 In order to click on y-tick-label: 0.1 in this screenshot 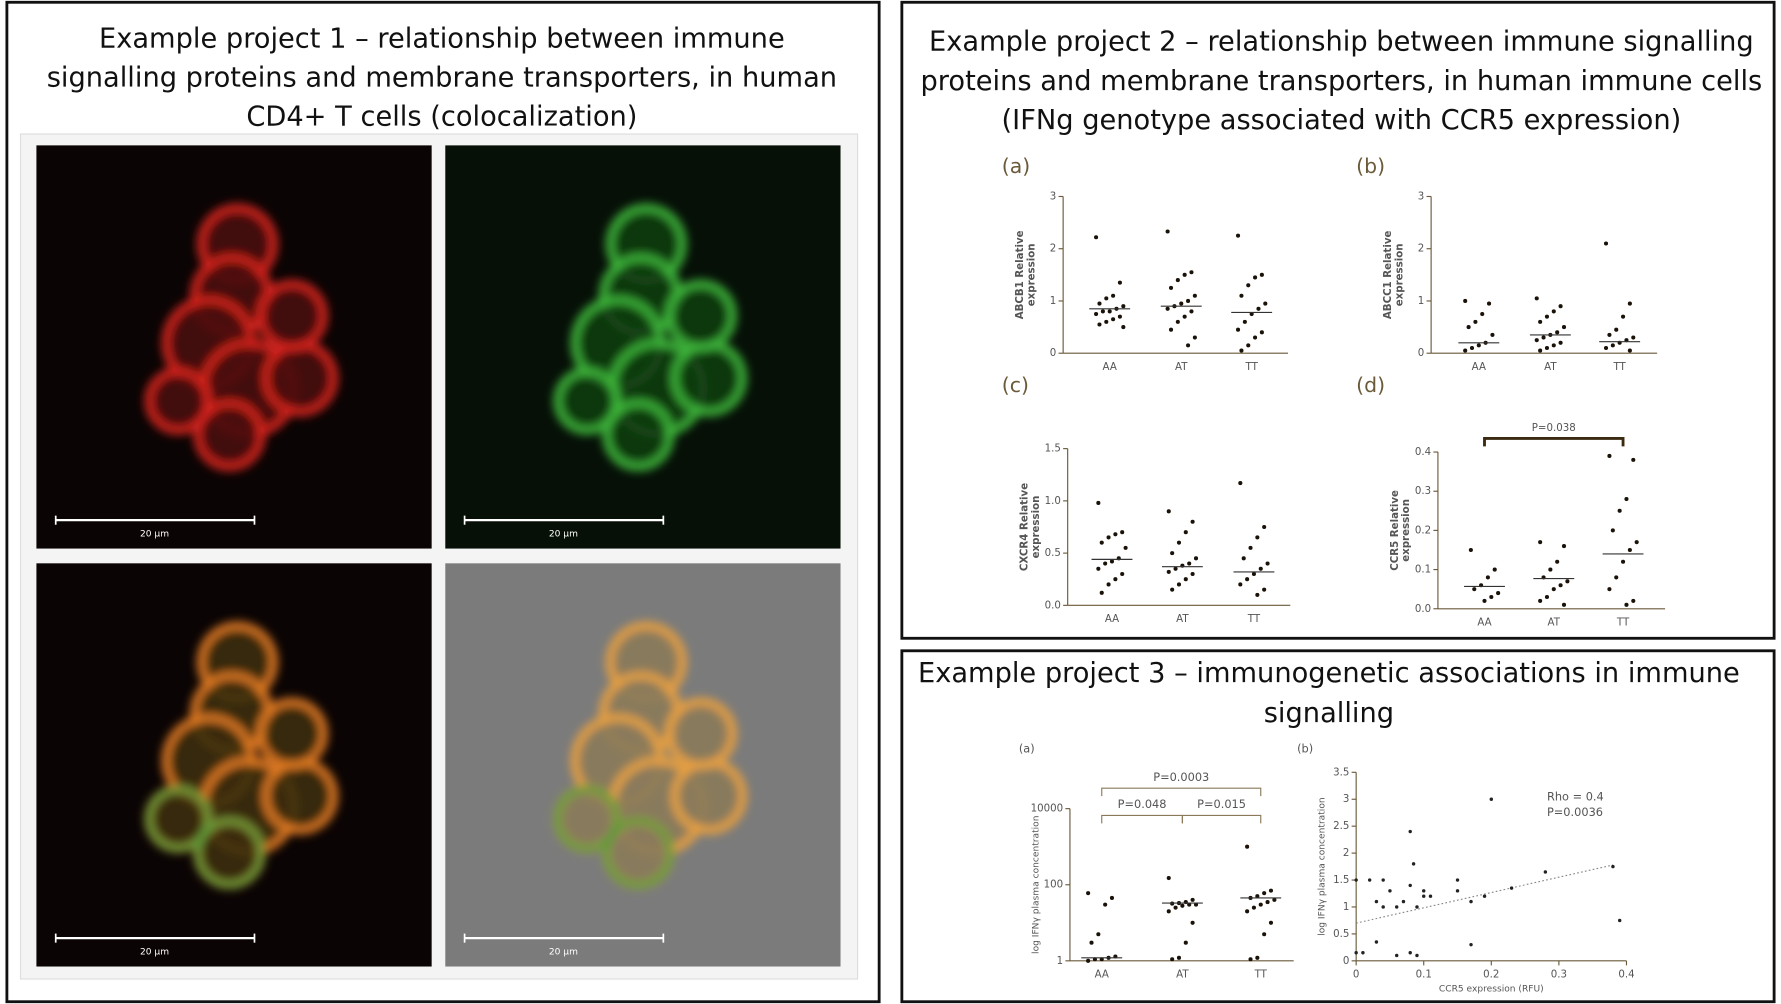, I will do `click(1423, 570)`.